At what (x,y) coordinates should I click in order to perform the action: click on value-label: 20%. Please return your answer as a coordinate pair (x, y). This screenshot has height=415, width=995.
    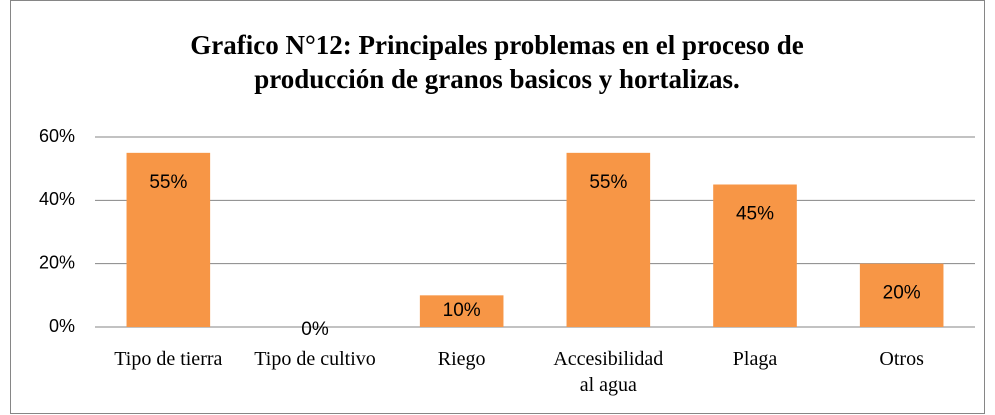
    Looking at the image, I should click on (902, 293).